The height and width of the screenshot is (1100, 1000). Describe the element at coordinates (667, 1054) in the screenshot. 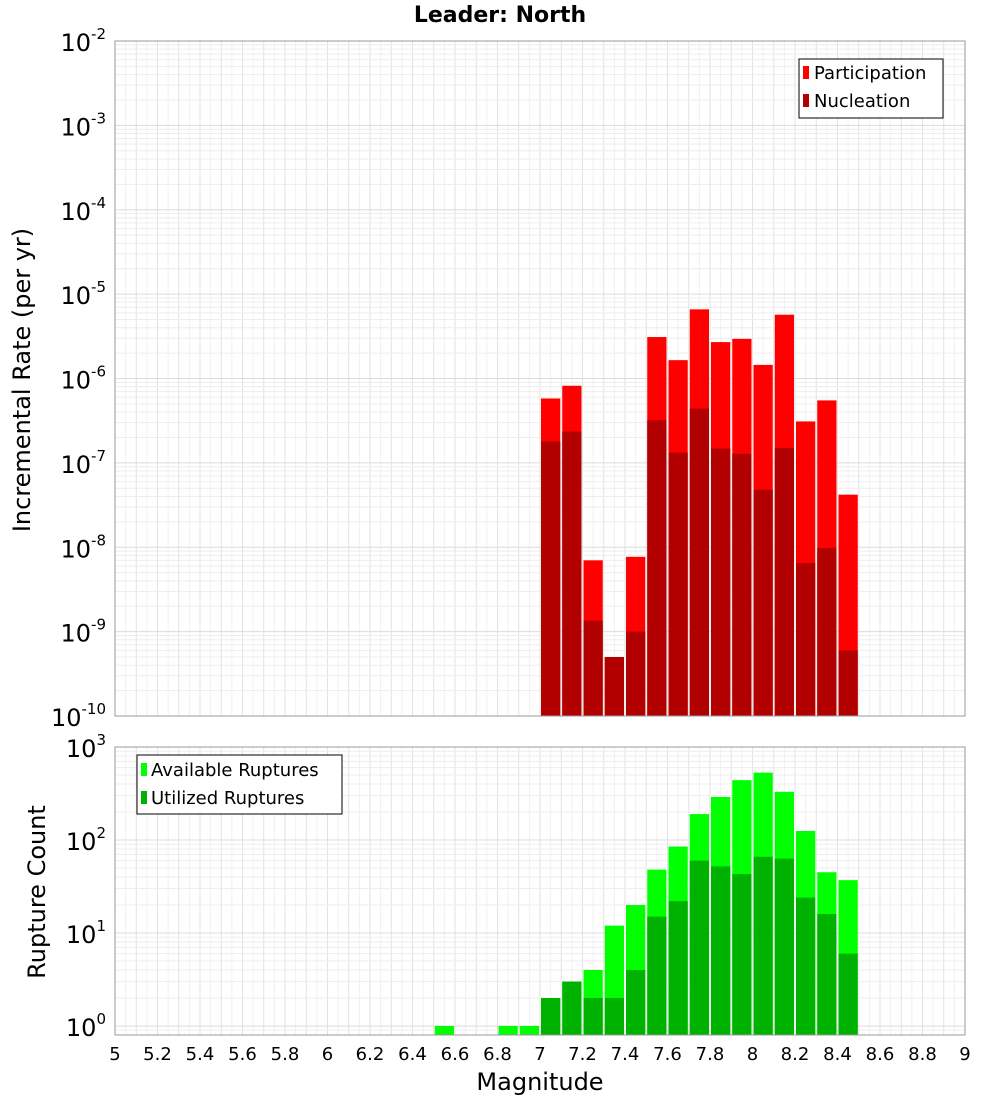

I see `x-tick-label: 7.6` at that location.